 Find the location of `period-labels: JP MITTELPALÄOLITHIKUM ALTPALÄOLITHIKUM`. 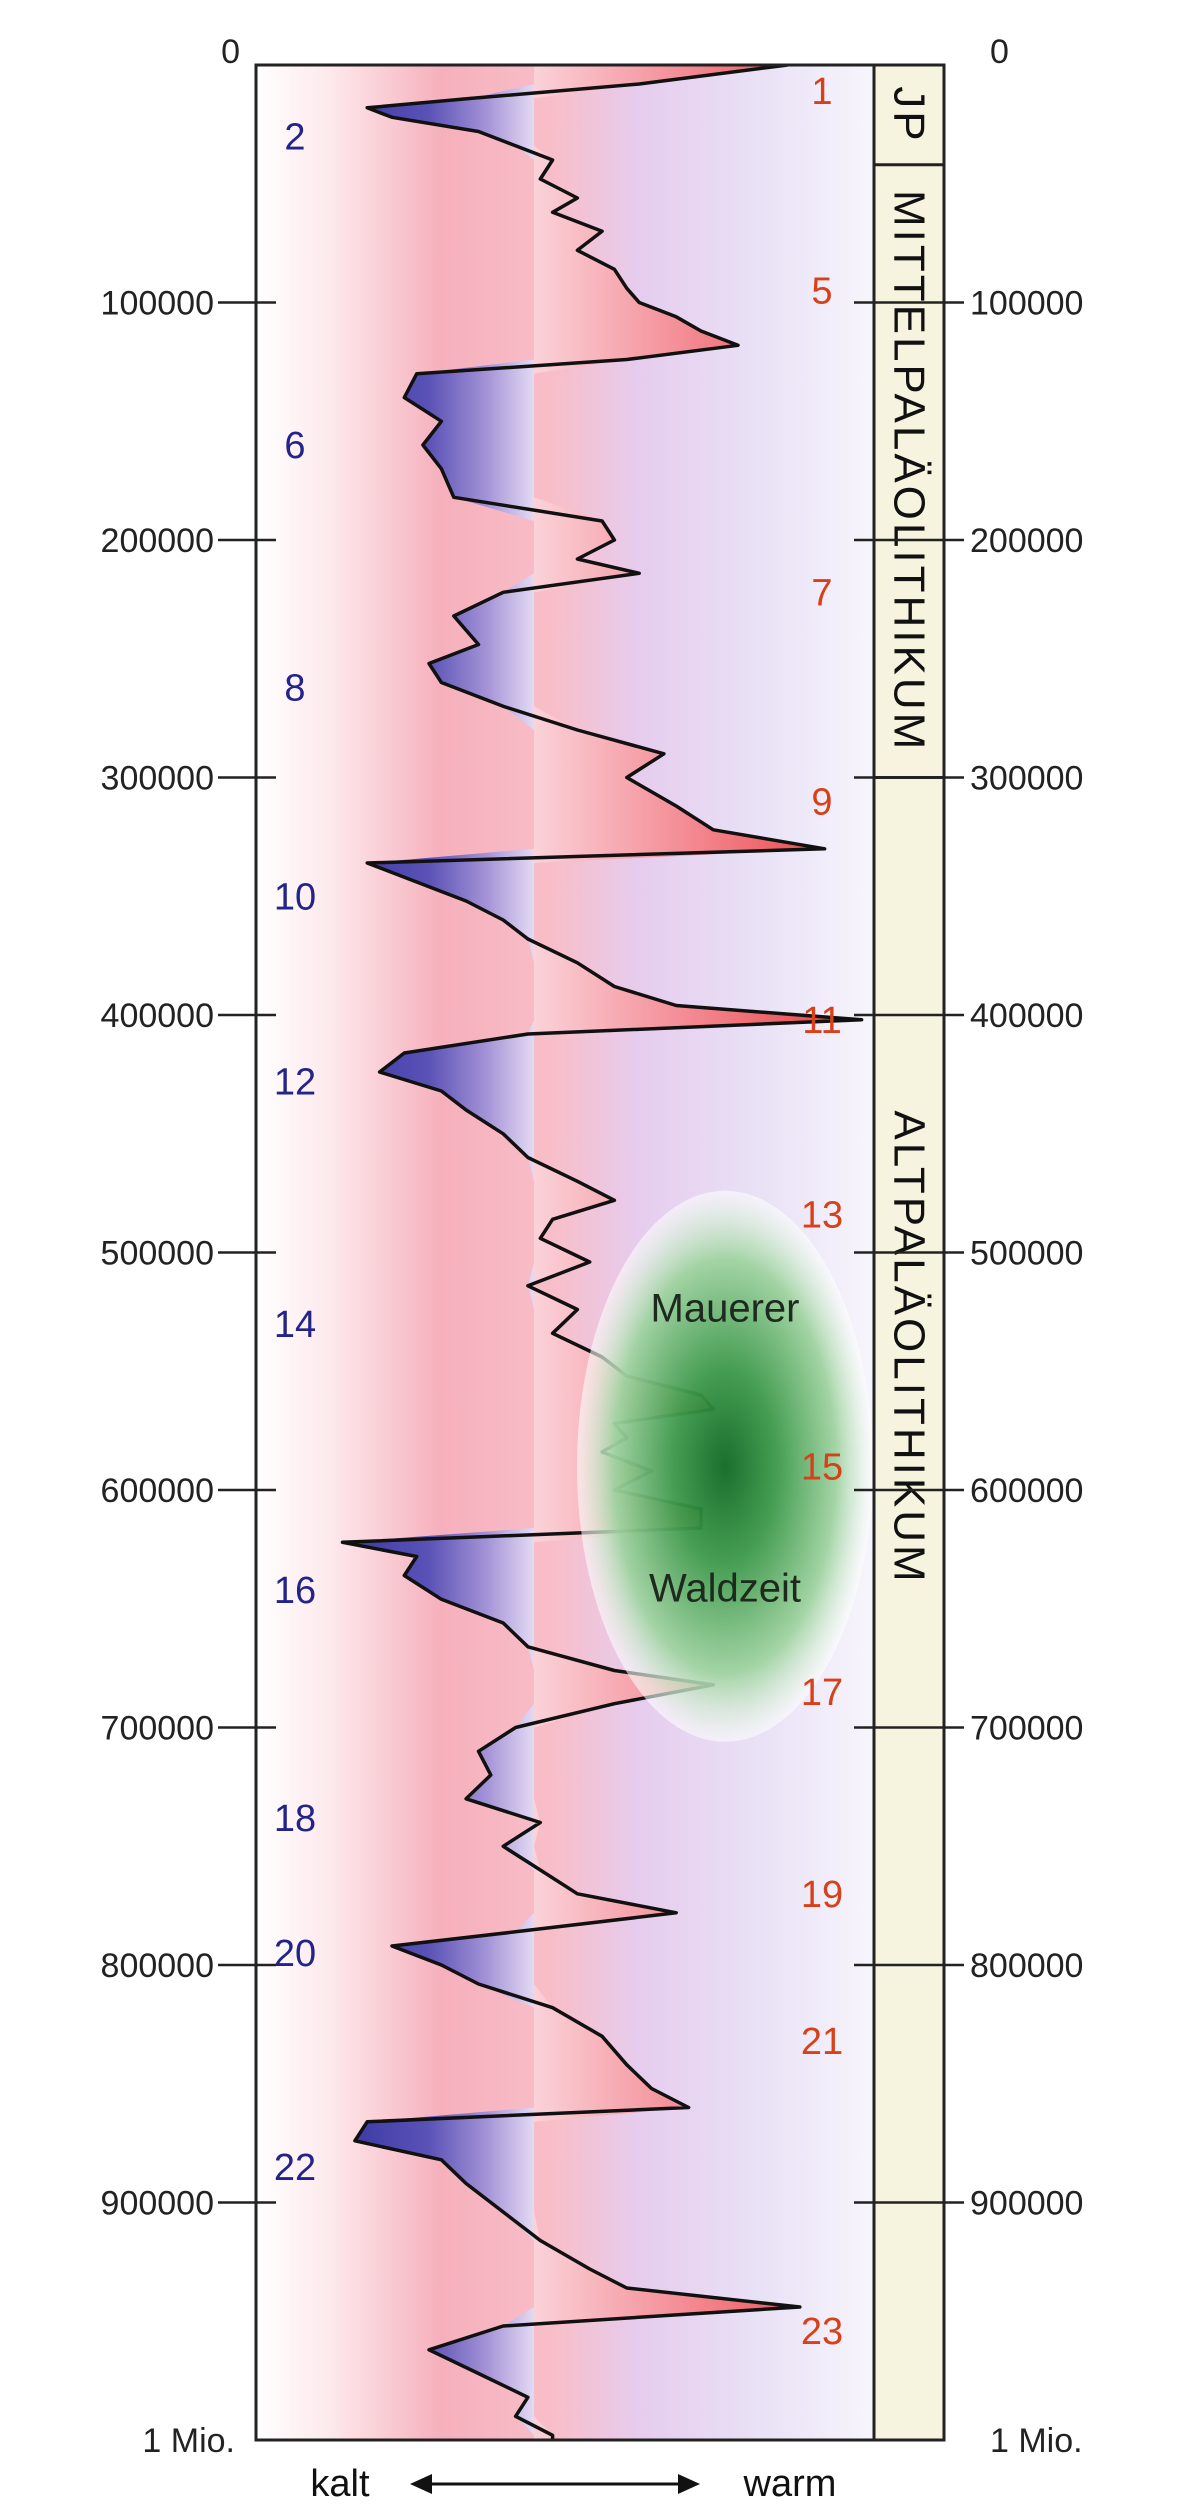

period-labels: JP MITTELPALÄOLITHIKUM ALTPALÄOLITHIKUM is located at coordinates (909, 835).